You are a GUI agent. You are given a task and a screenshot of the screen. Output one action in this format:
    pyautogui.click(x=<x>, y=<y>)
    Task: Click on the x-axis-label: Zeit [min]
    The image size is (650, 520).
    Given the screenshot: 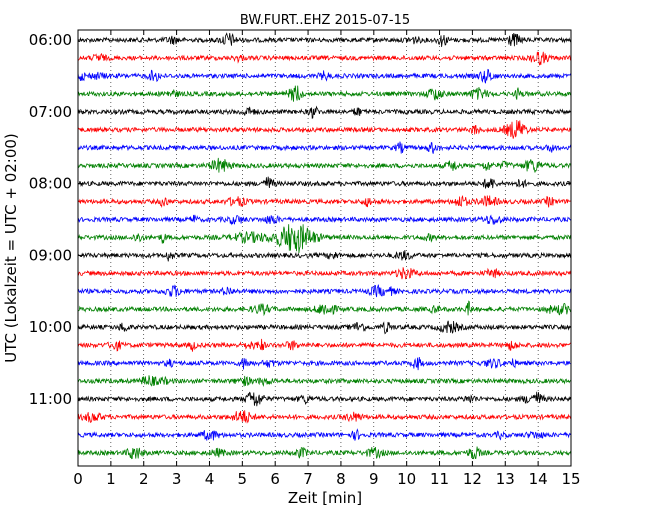 What is the action you would take?
    pyautogui.click(x=325, y=498)
    